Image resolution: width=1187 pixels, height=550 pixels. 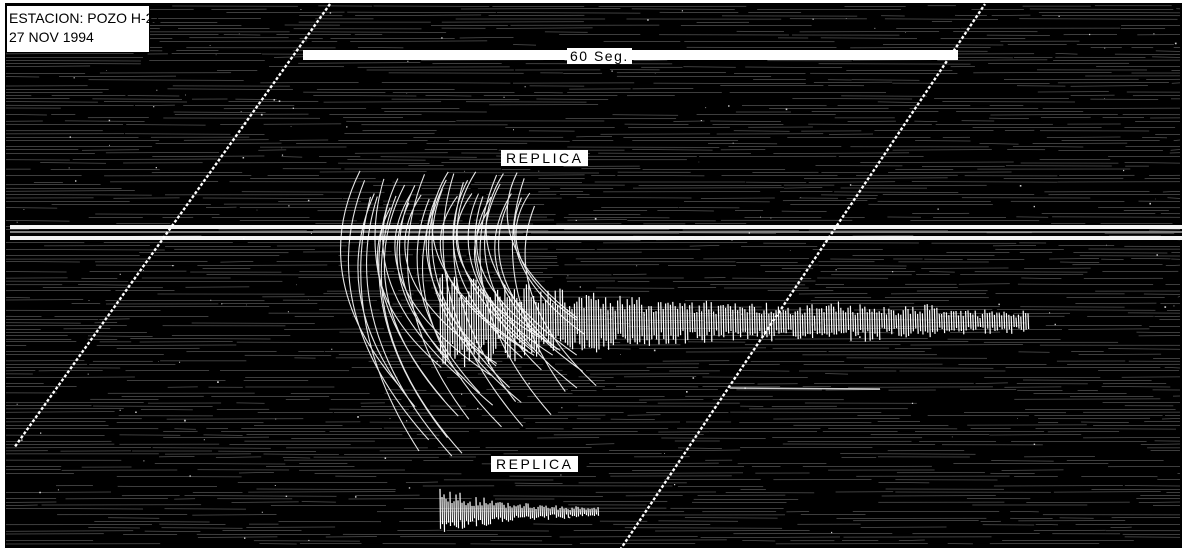 I want to click on baseline-band-upper, so click(x=596, y=227).